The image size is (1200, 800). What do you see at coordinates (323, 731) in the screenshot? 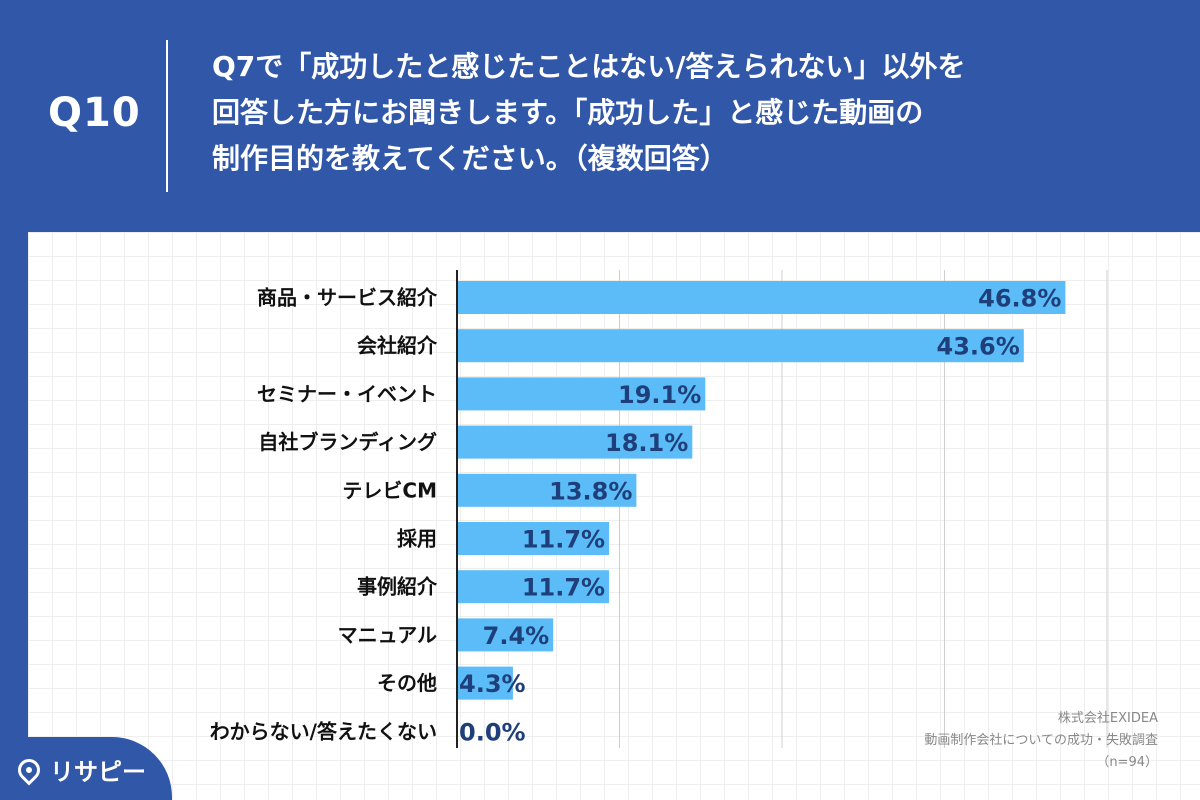
I see `category-label: わからない/答えたくない` at bounding box center [323, 731].